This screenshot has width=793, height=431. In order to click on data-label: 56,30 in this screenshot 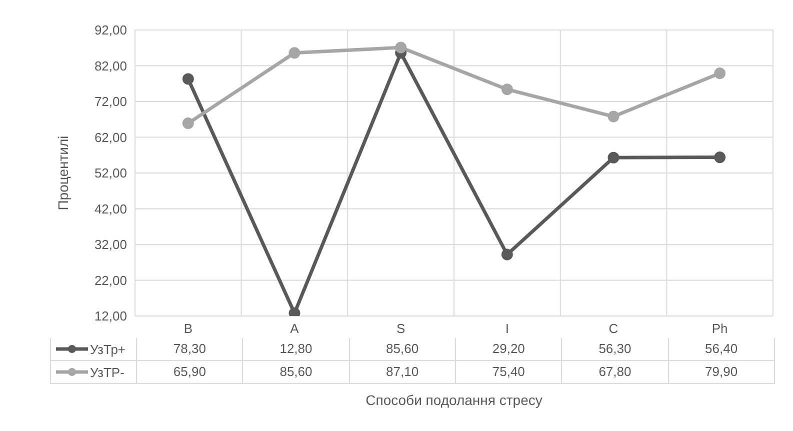, I will do `click(615, 349)`.